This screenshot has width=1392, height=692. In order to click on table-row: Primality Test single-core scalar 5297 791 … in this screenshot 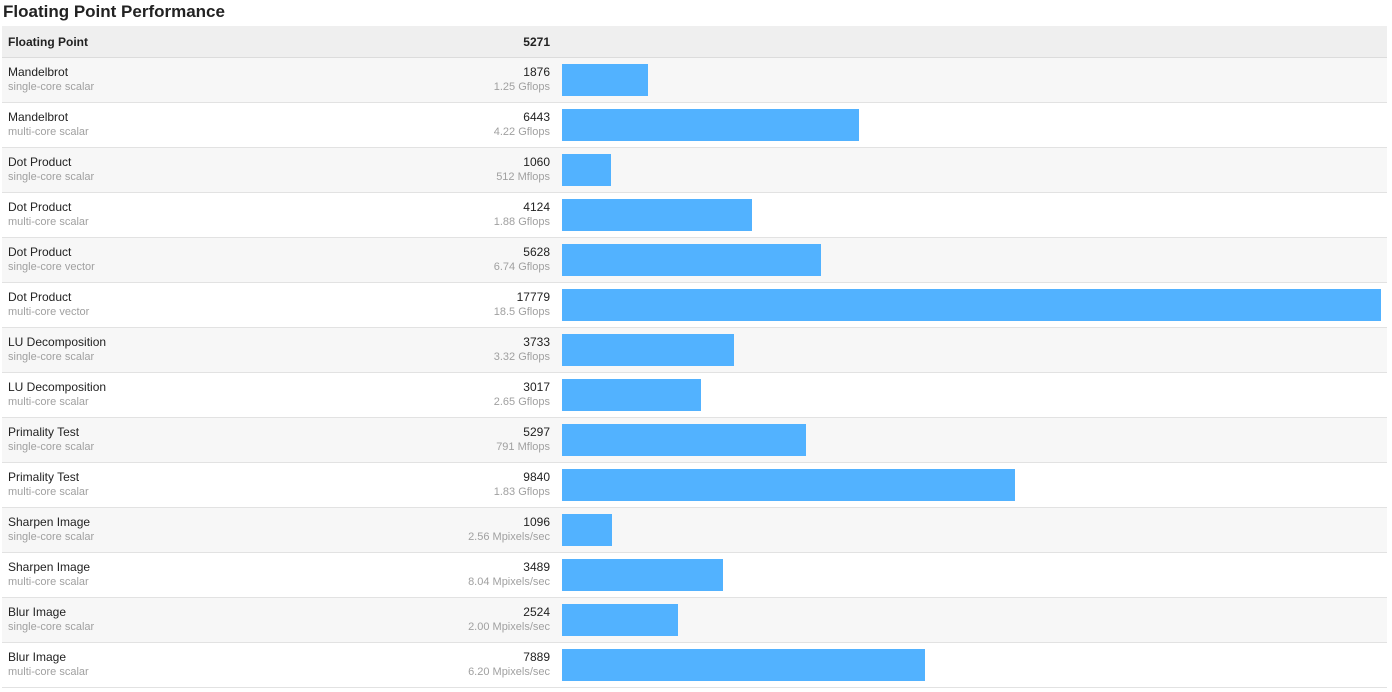, I will do `click(694, 440)`.